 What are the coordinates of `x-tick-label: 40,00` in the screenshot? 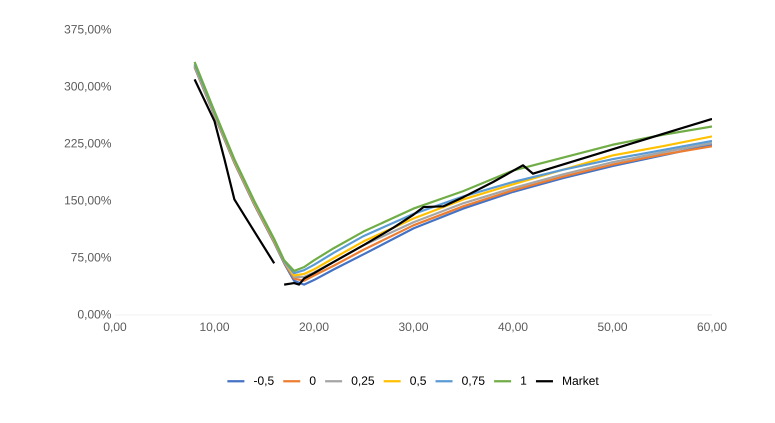 It's located at (513, 327).